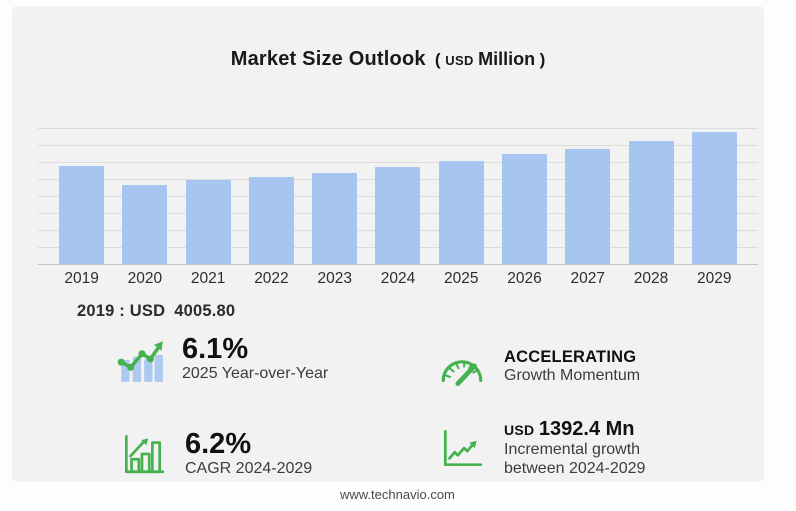 This screenshot has height=511, width=796. I want to click on yoy-label: 2025 Year-over-Year, so click(255, 373).